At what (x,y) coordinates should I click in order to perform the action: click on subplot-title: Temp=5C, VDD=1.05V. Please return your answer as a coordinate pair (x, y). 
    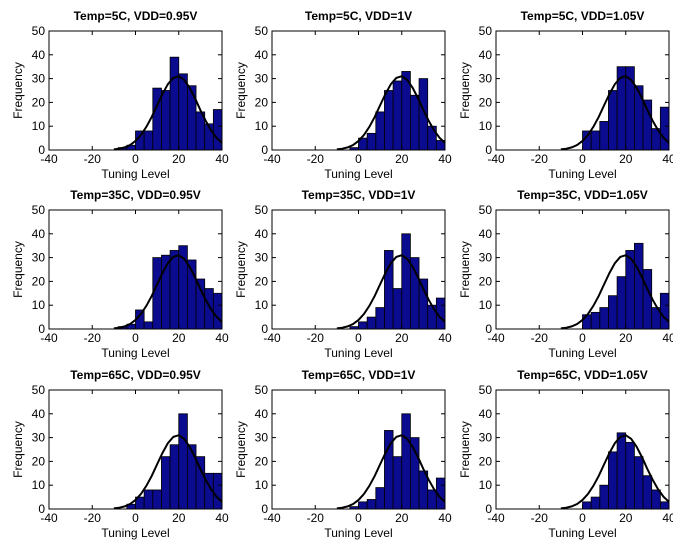
    Looking at the image, I should click on (583, 16).